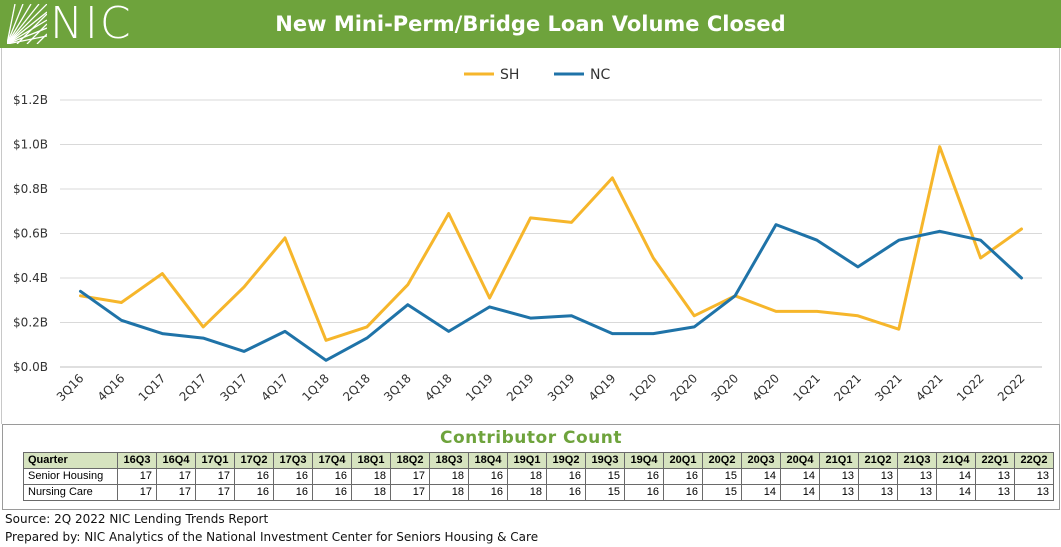 Image resolution: width=1061 pixels, height=547 pixels. Describe the element at coordinates (193, 387) in the screenshot. I see `x-tick-label: 2Q17` at that location.